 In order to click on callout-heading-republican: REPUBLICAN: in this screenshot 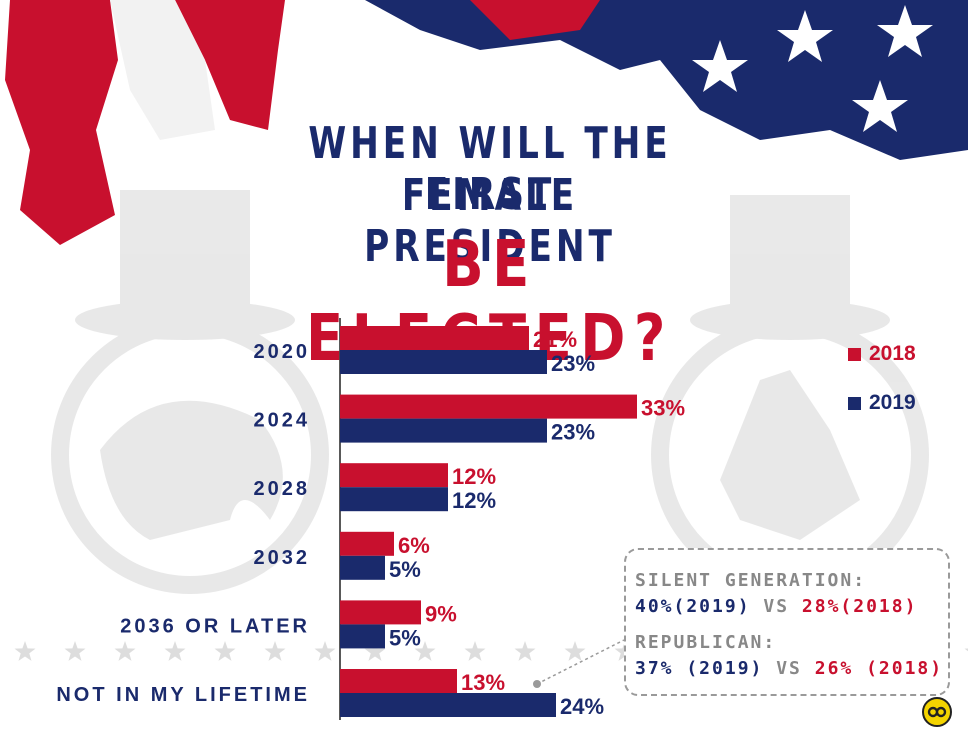, I will do `click(706, 642)`.